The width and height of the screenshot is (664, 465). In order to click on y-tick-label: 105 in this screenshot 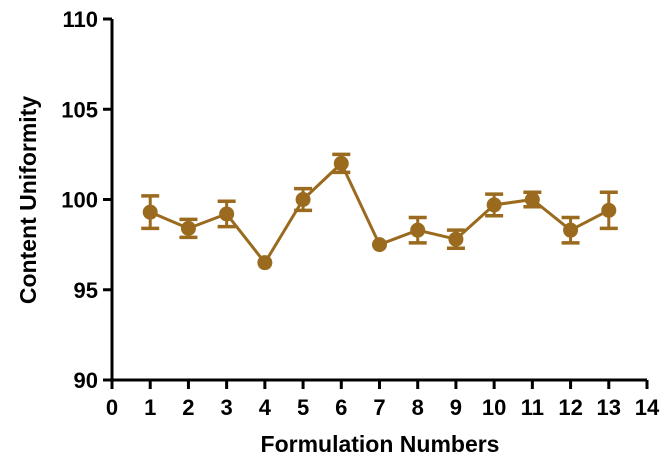, I will do `click(79, 109)`.